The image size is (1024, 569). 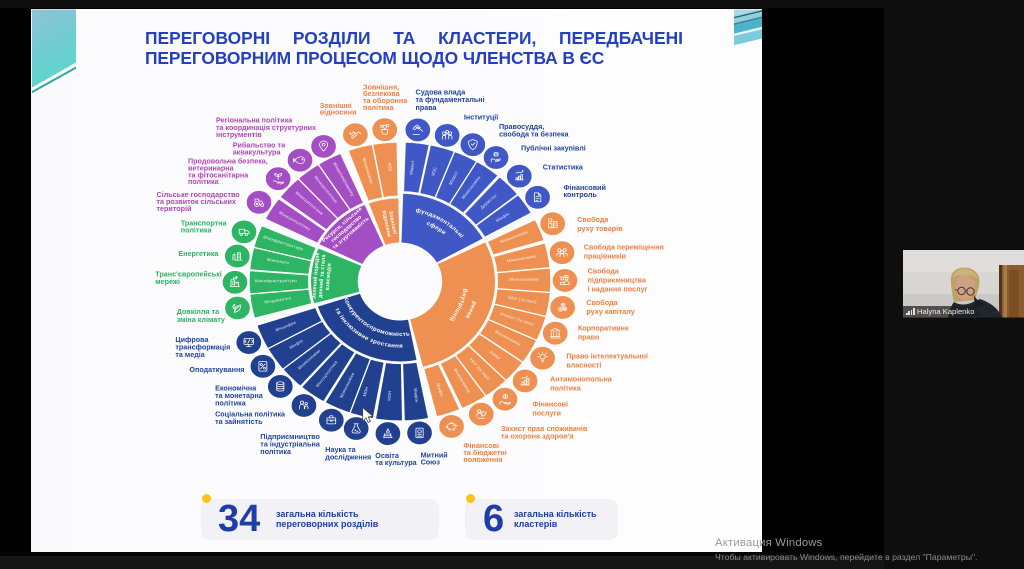 I want to click on svg-text: підприємництва, so click(x=617, y=279).